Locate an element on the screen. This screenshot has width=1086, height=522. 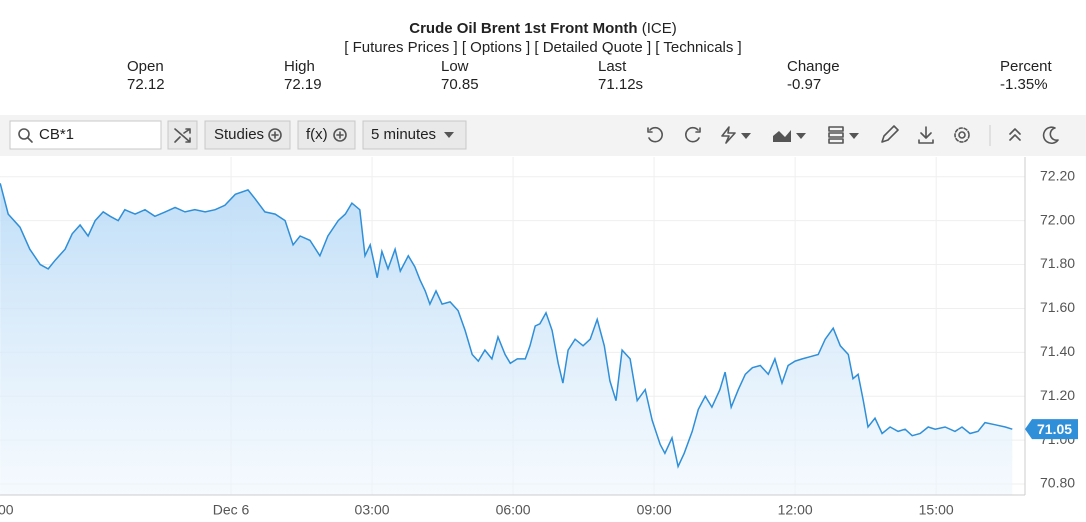
y-tick-label: 71.40 is located at coordinates (1057, 351).